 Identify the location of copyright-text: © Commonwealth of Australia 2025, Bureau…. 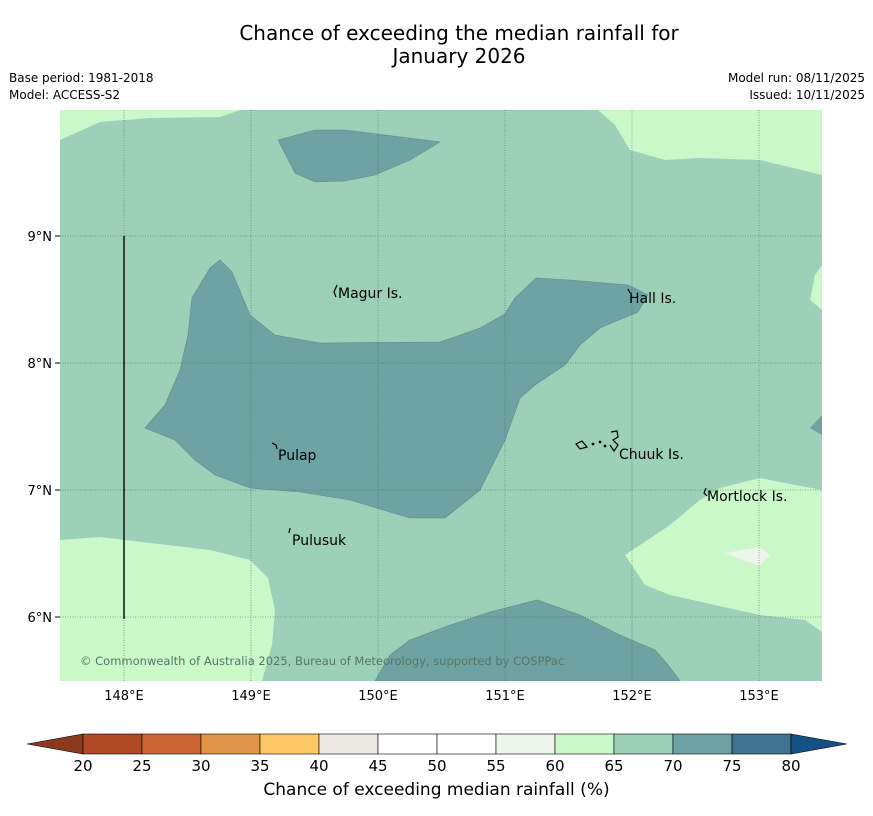
(322, 661).